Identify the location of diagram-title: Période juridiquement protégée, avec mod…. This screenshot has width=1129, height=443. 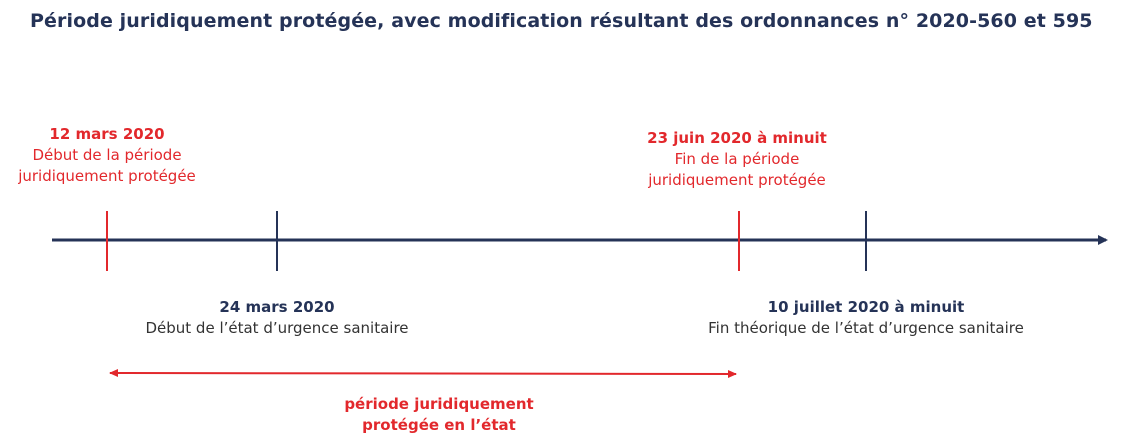
(561, 21).